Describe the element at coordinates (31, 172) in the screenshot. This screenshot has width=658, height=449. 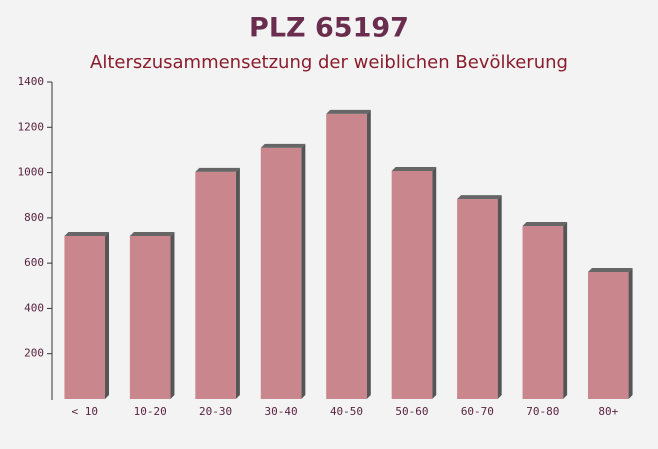
I see `y-tick-label: 1000` at that location.